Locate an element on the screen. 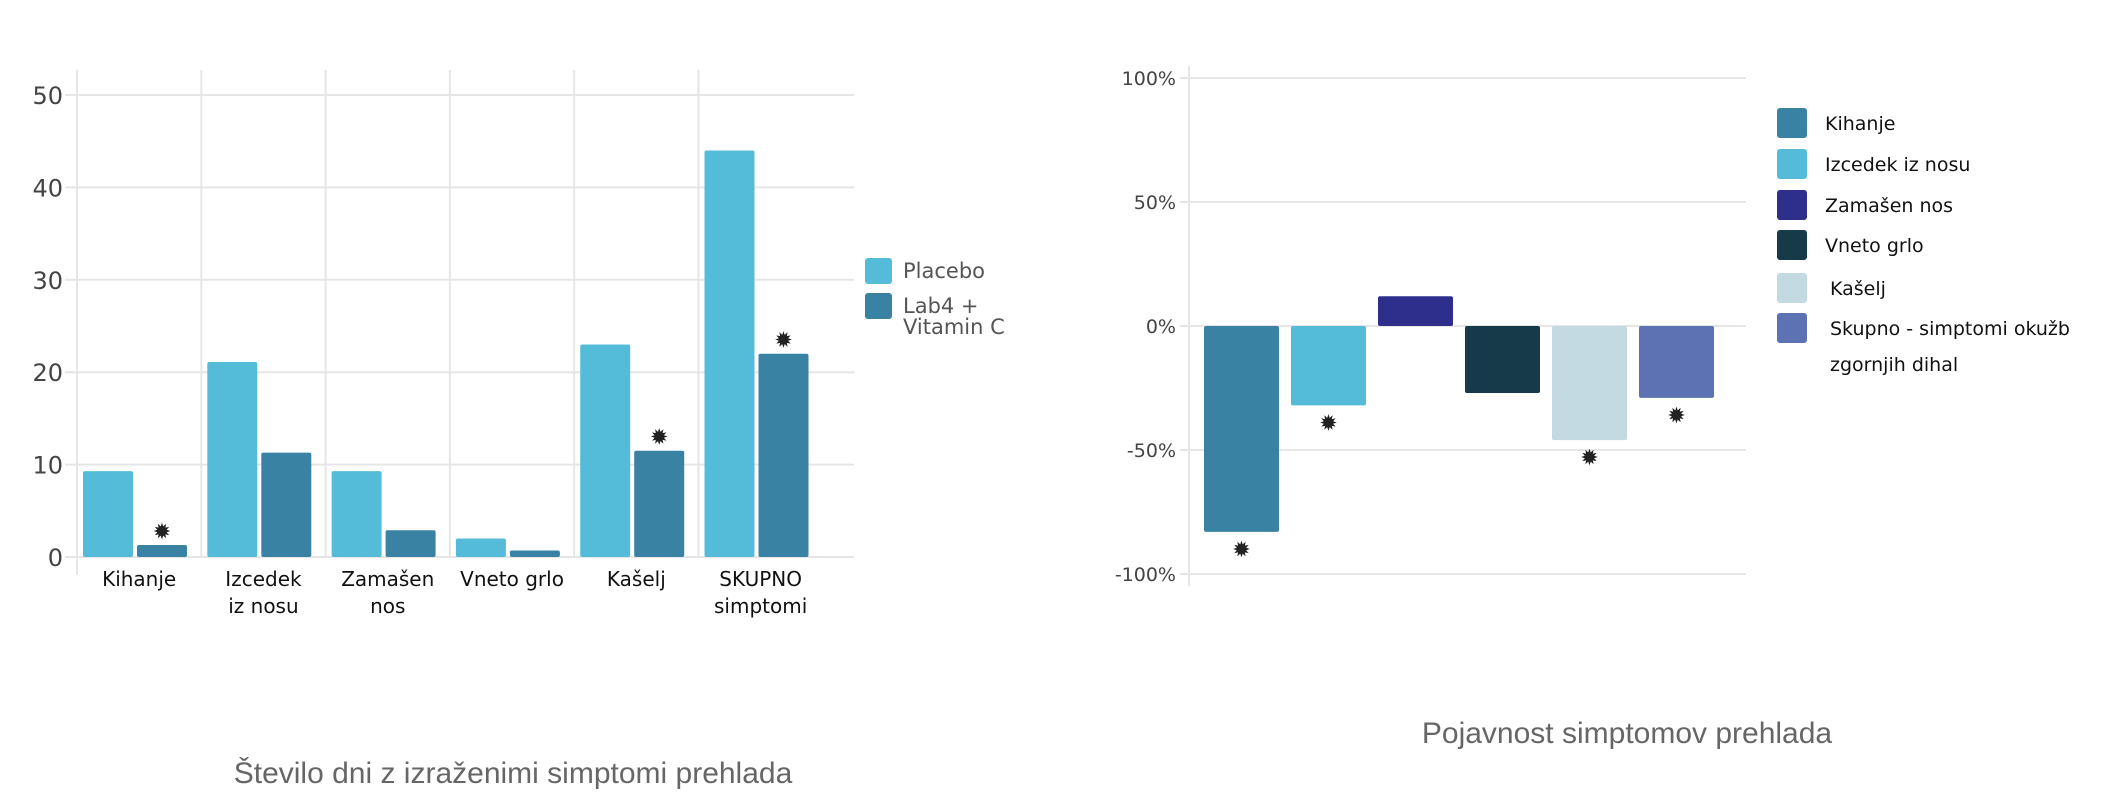 This screenshot has width=2122, height=804. y-tick-label: -50% is located at coordinates (1151, 451).